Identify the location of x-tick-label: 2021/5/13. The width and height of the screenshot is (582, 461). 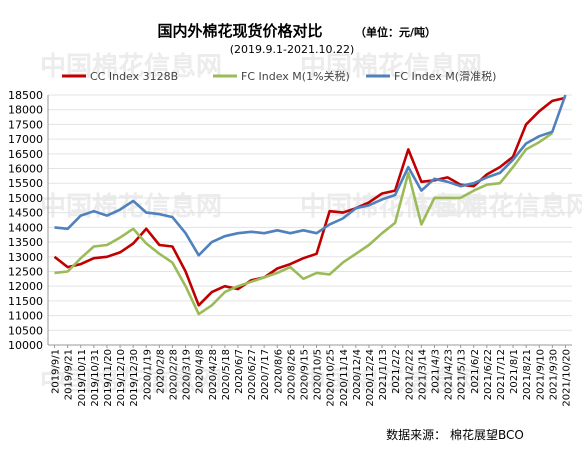
(462, 374).